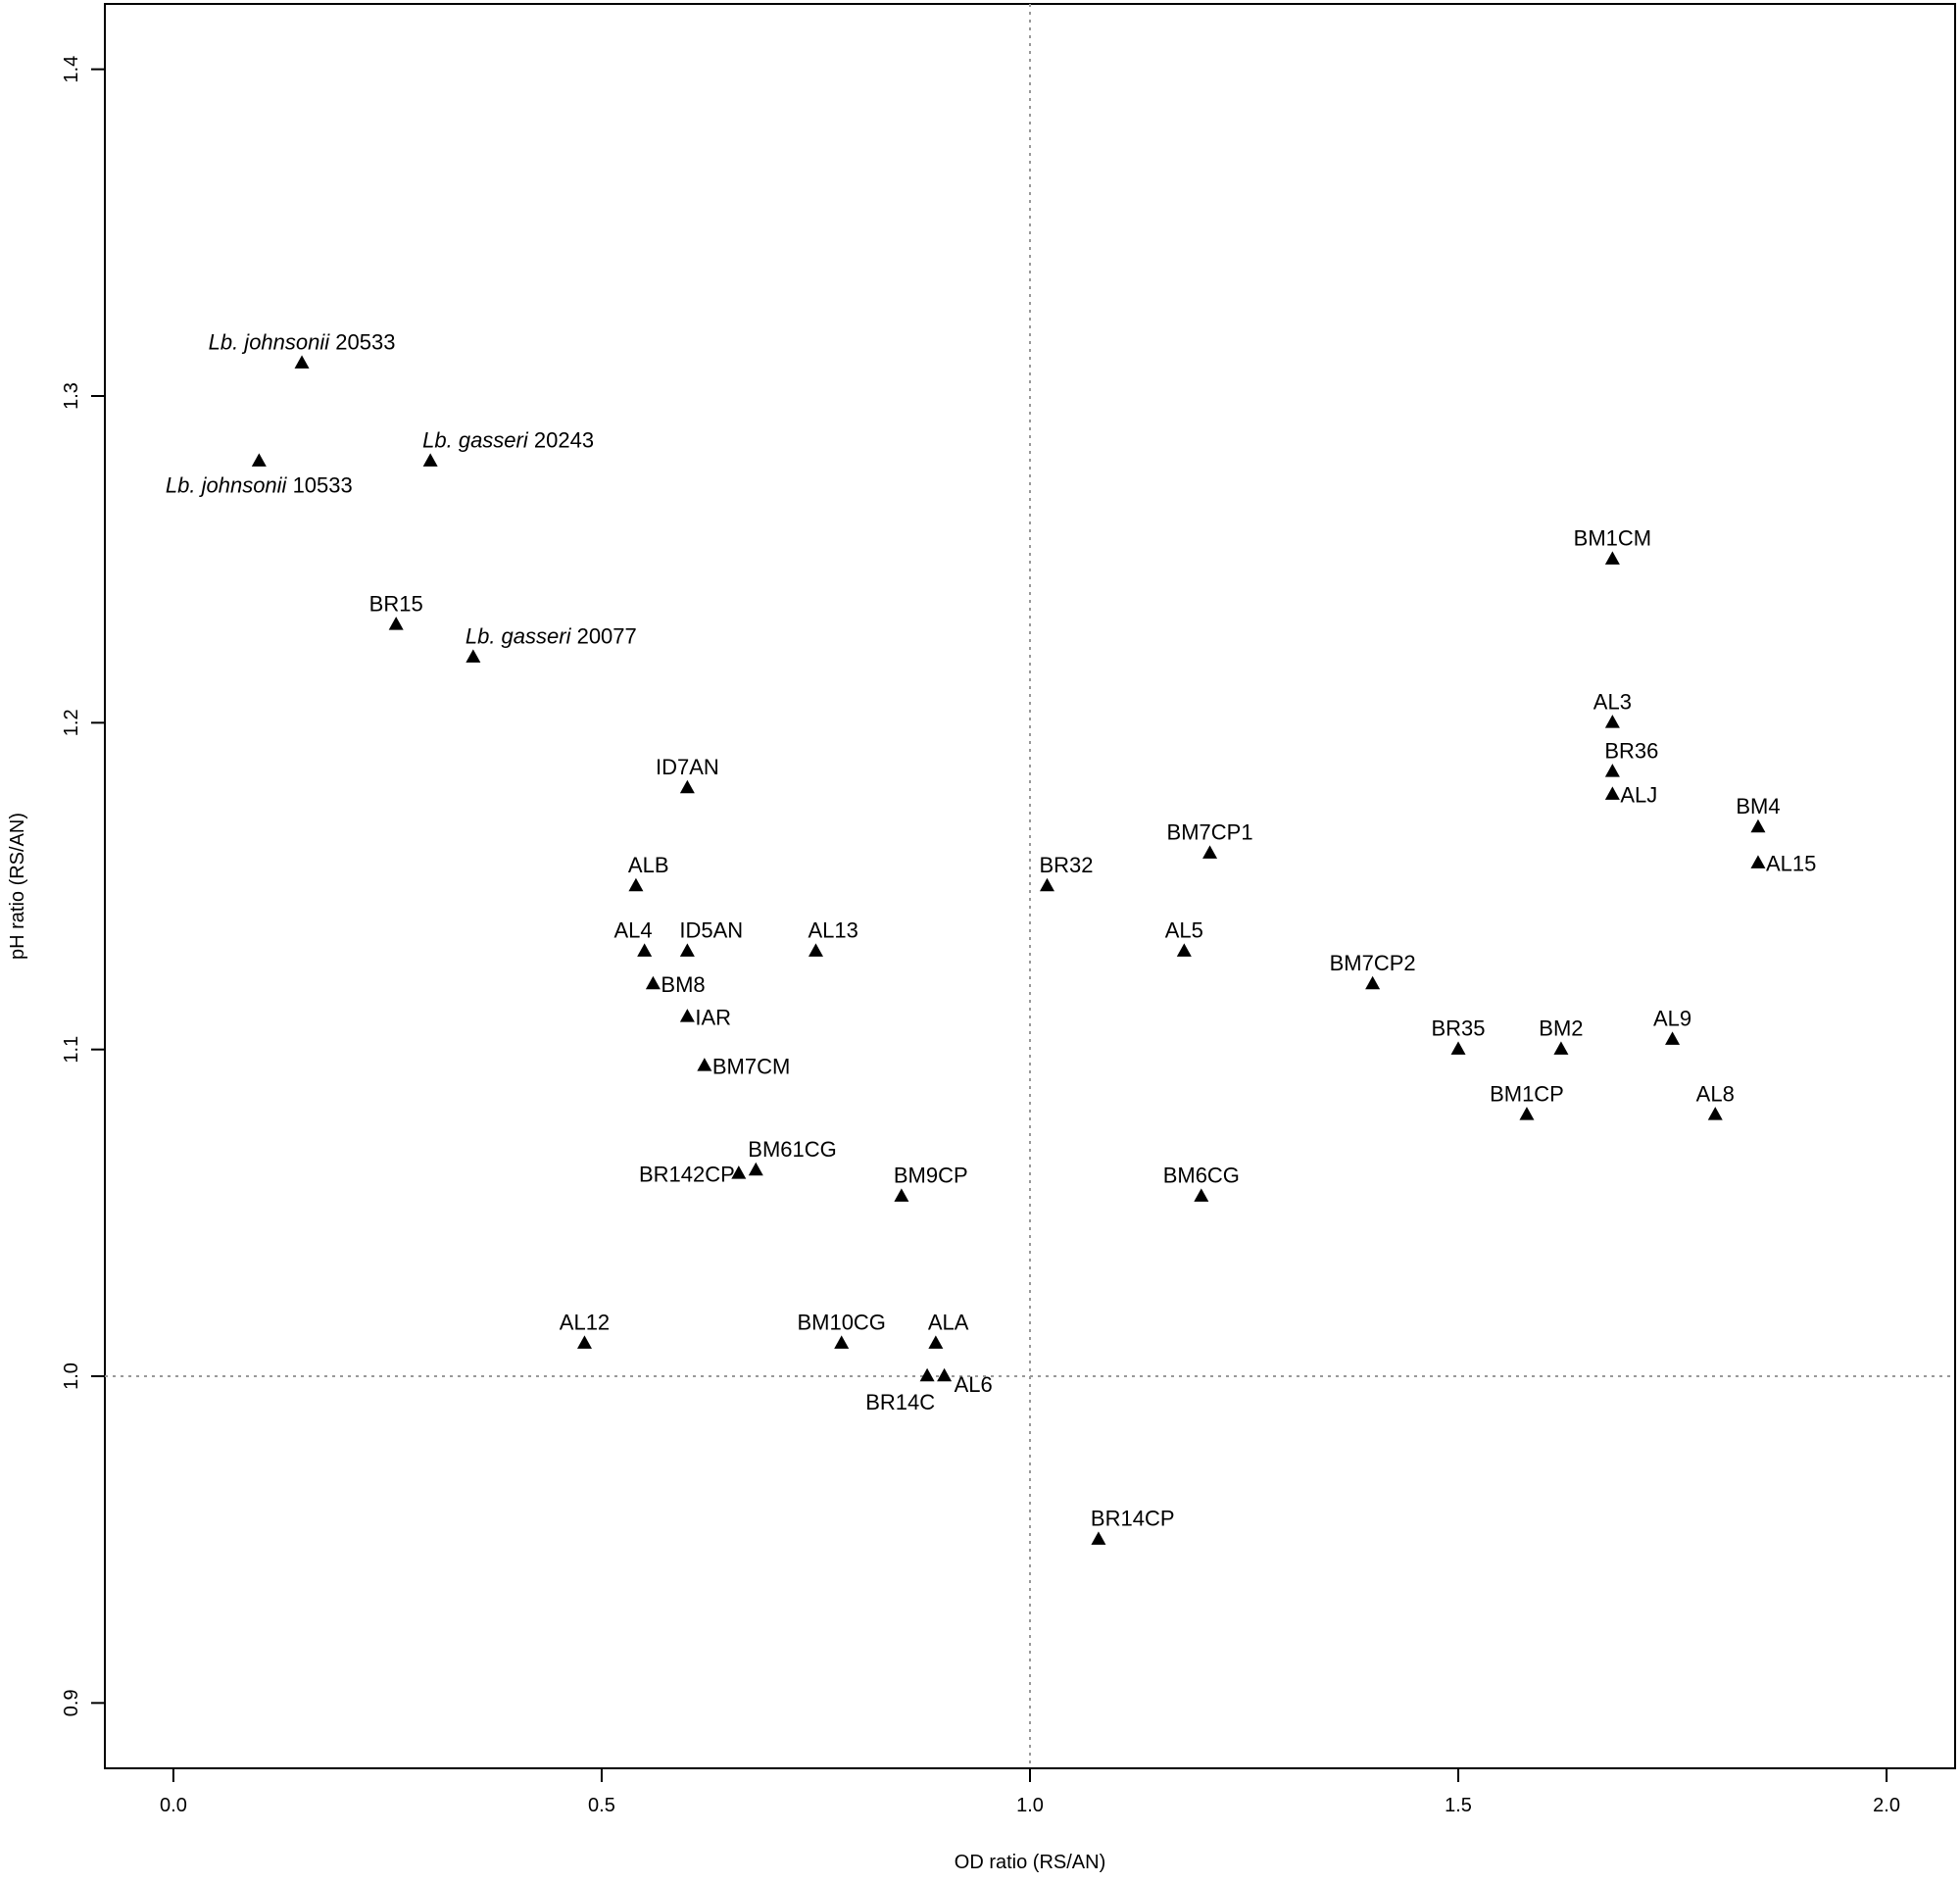  Describe the element at coordinates (1030, 1792) in the screenshot. I see `x-axis: 0.0 0.5 1.0 1.5 2.0` at that location.